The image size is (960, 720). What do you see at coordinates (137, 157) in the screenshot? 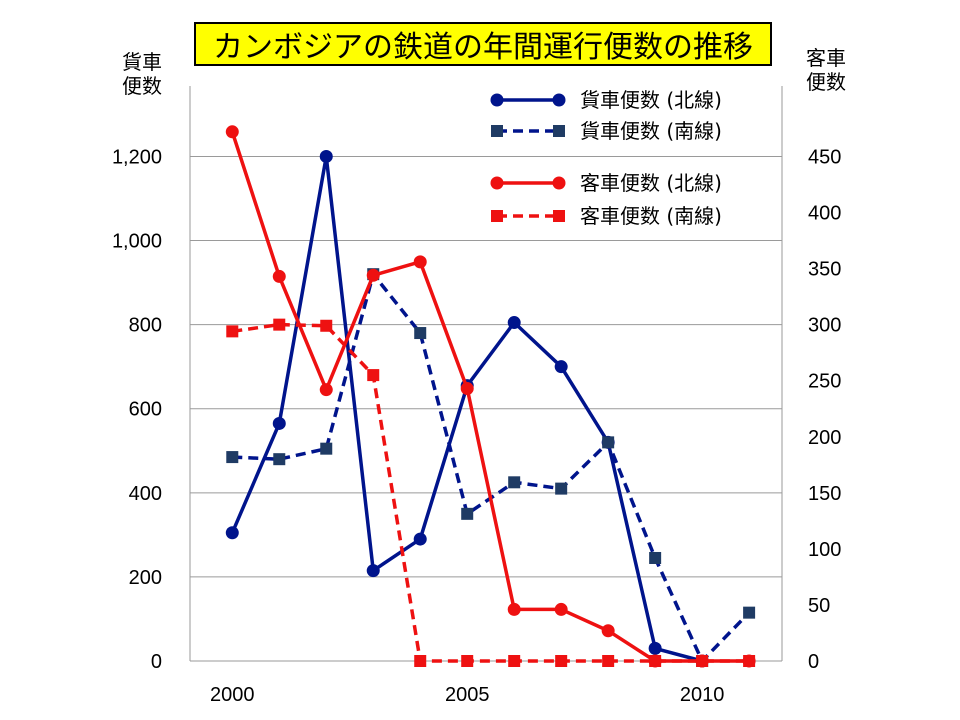
I see `left-tick-label: 1,200` at bounding box center [137, 157].